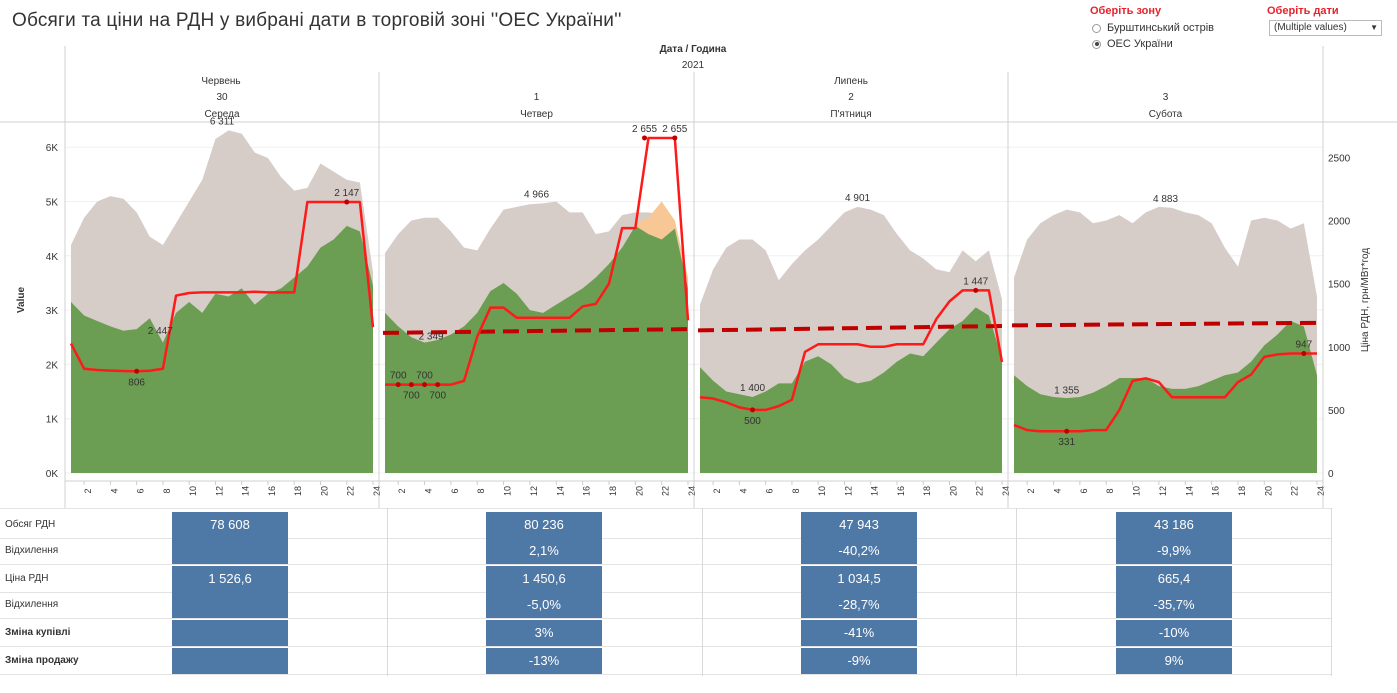 This screenshot has height=693, width=1397. I want to click on table-row-label: Відхилення, so click(32, 550).